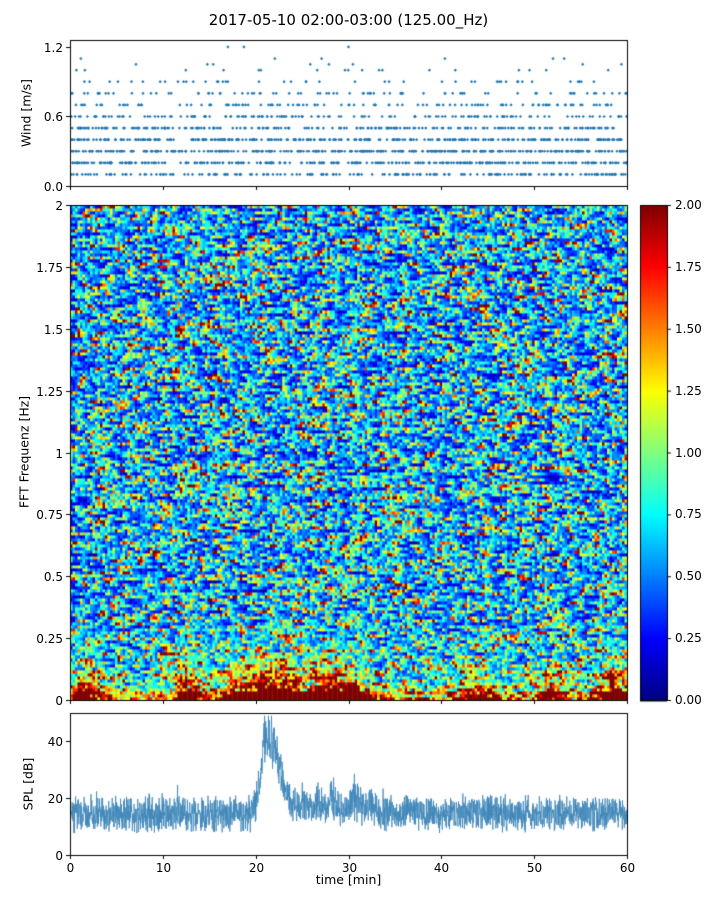  What do you see at coordinates (49, 638) in the screenshot?
I see `fft-y-tick-label: 0.25` at bounding box center [49, 638].